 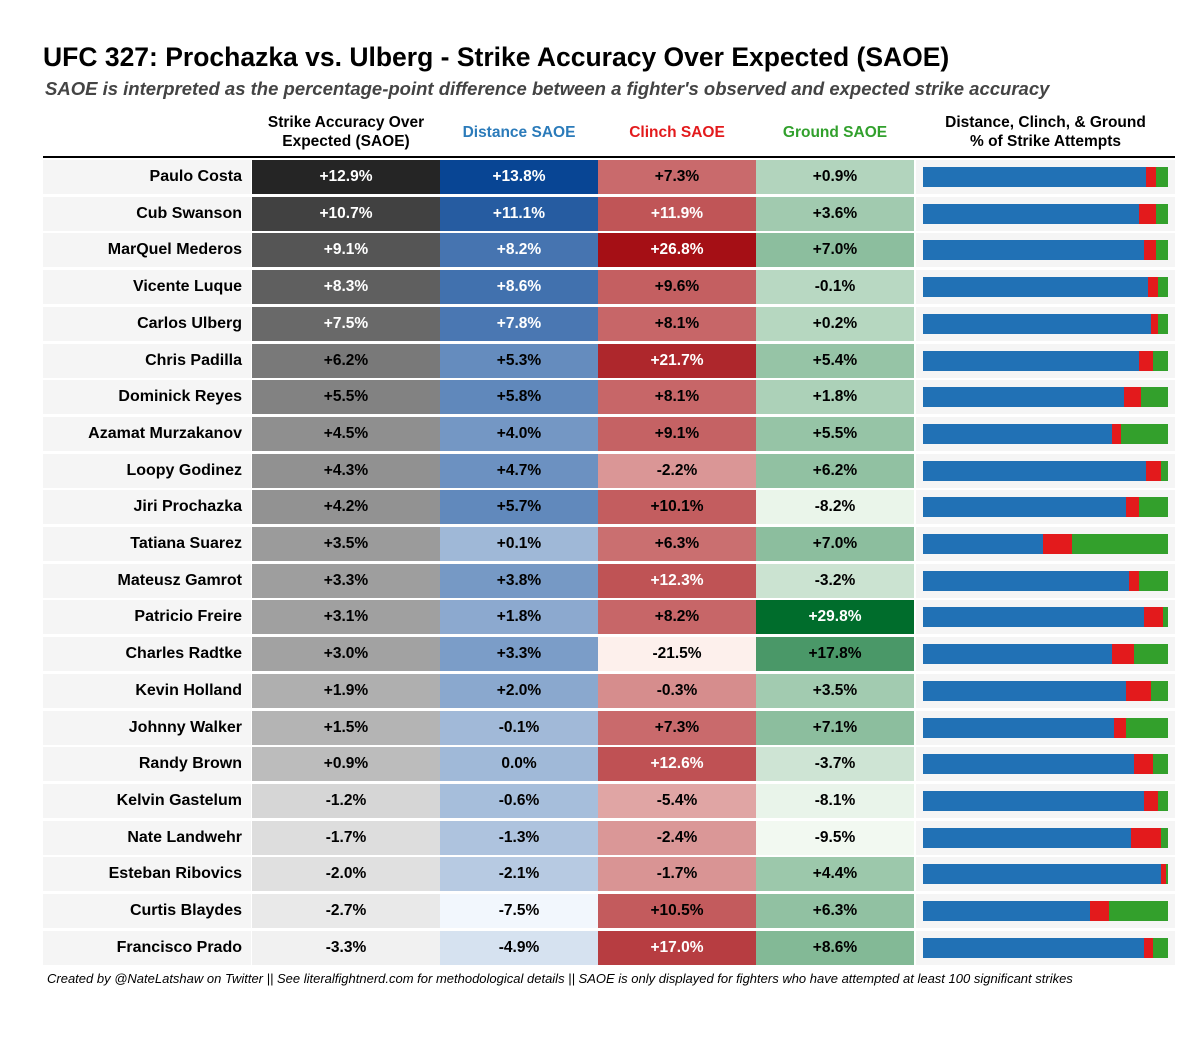 I want to click on overall-saoe-cell: +3.1%, so click(x=346, y=617).